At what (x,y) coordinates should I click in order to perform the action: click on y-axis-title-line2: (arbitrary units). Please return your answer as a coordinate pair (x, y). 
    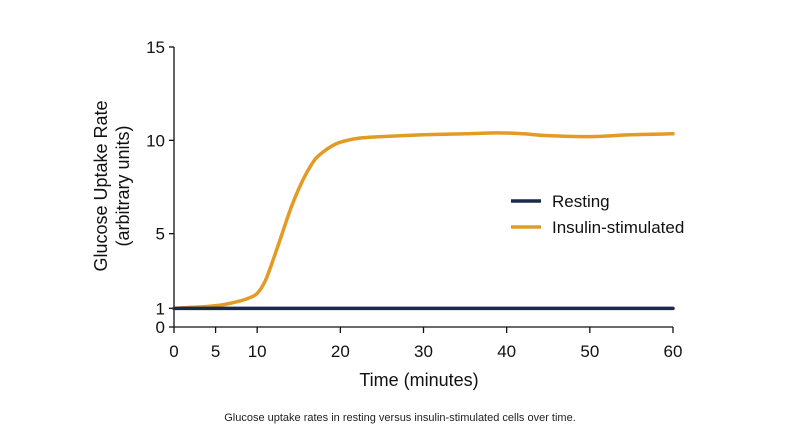
    Looking at the image, I should click on (123, 185).